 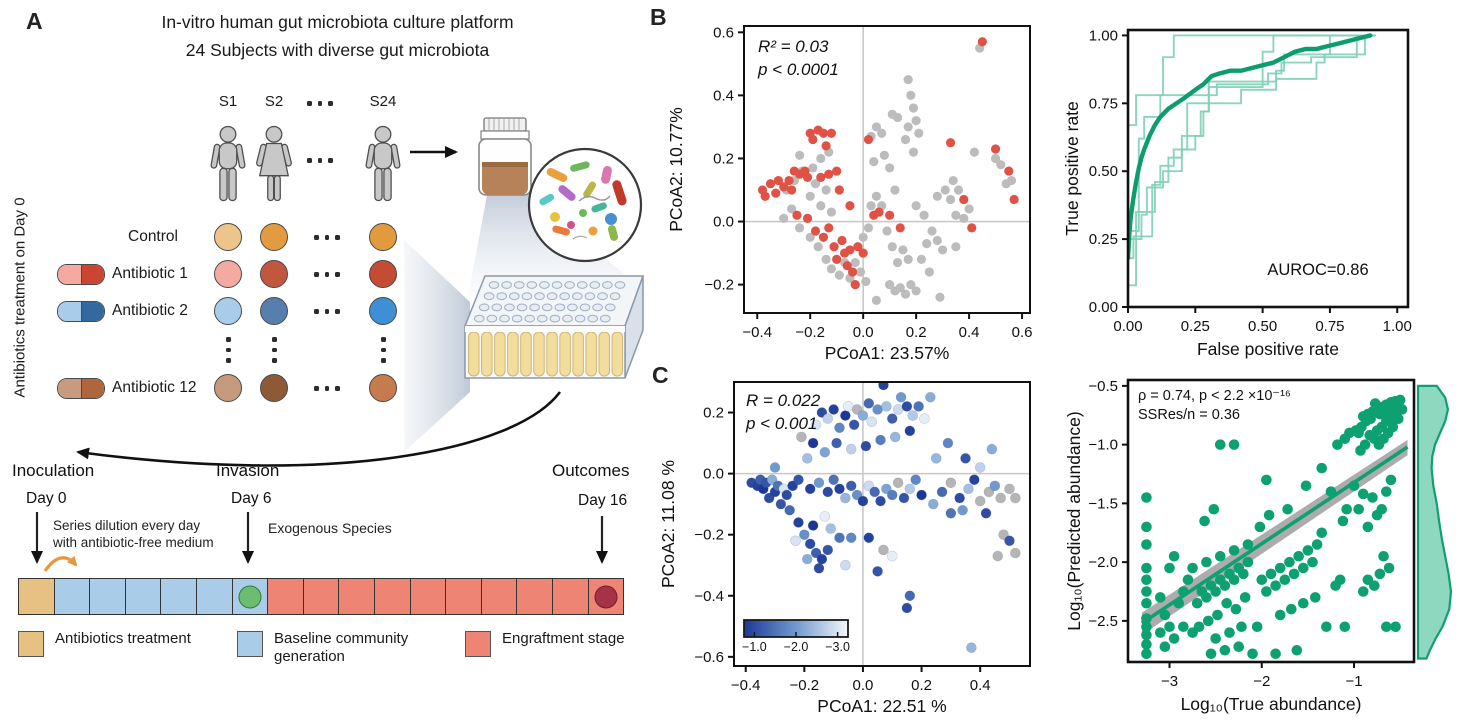 What do you see at coordinates (228, 101) in the screenshot?
I see `subject-label: S1` at bounding box center [228, 101].